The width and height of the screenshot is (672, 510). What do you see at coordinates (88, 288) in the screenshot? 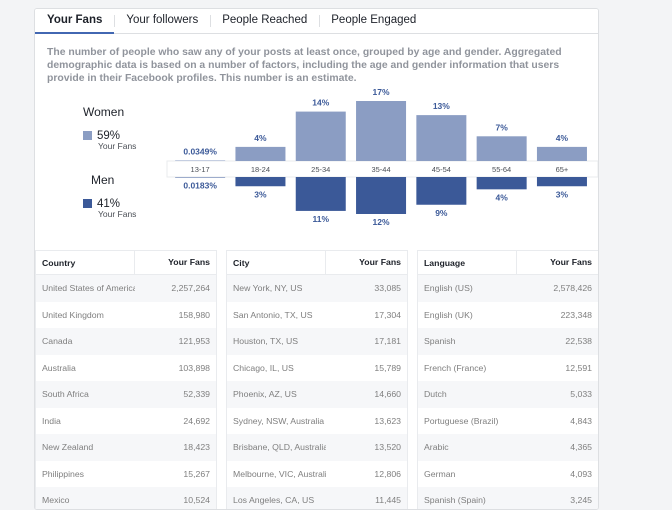
I see `row-label: United States of America` at bounding box center [88, 288].